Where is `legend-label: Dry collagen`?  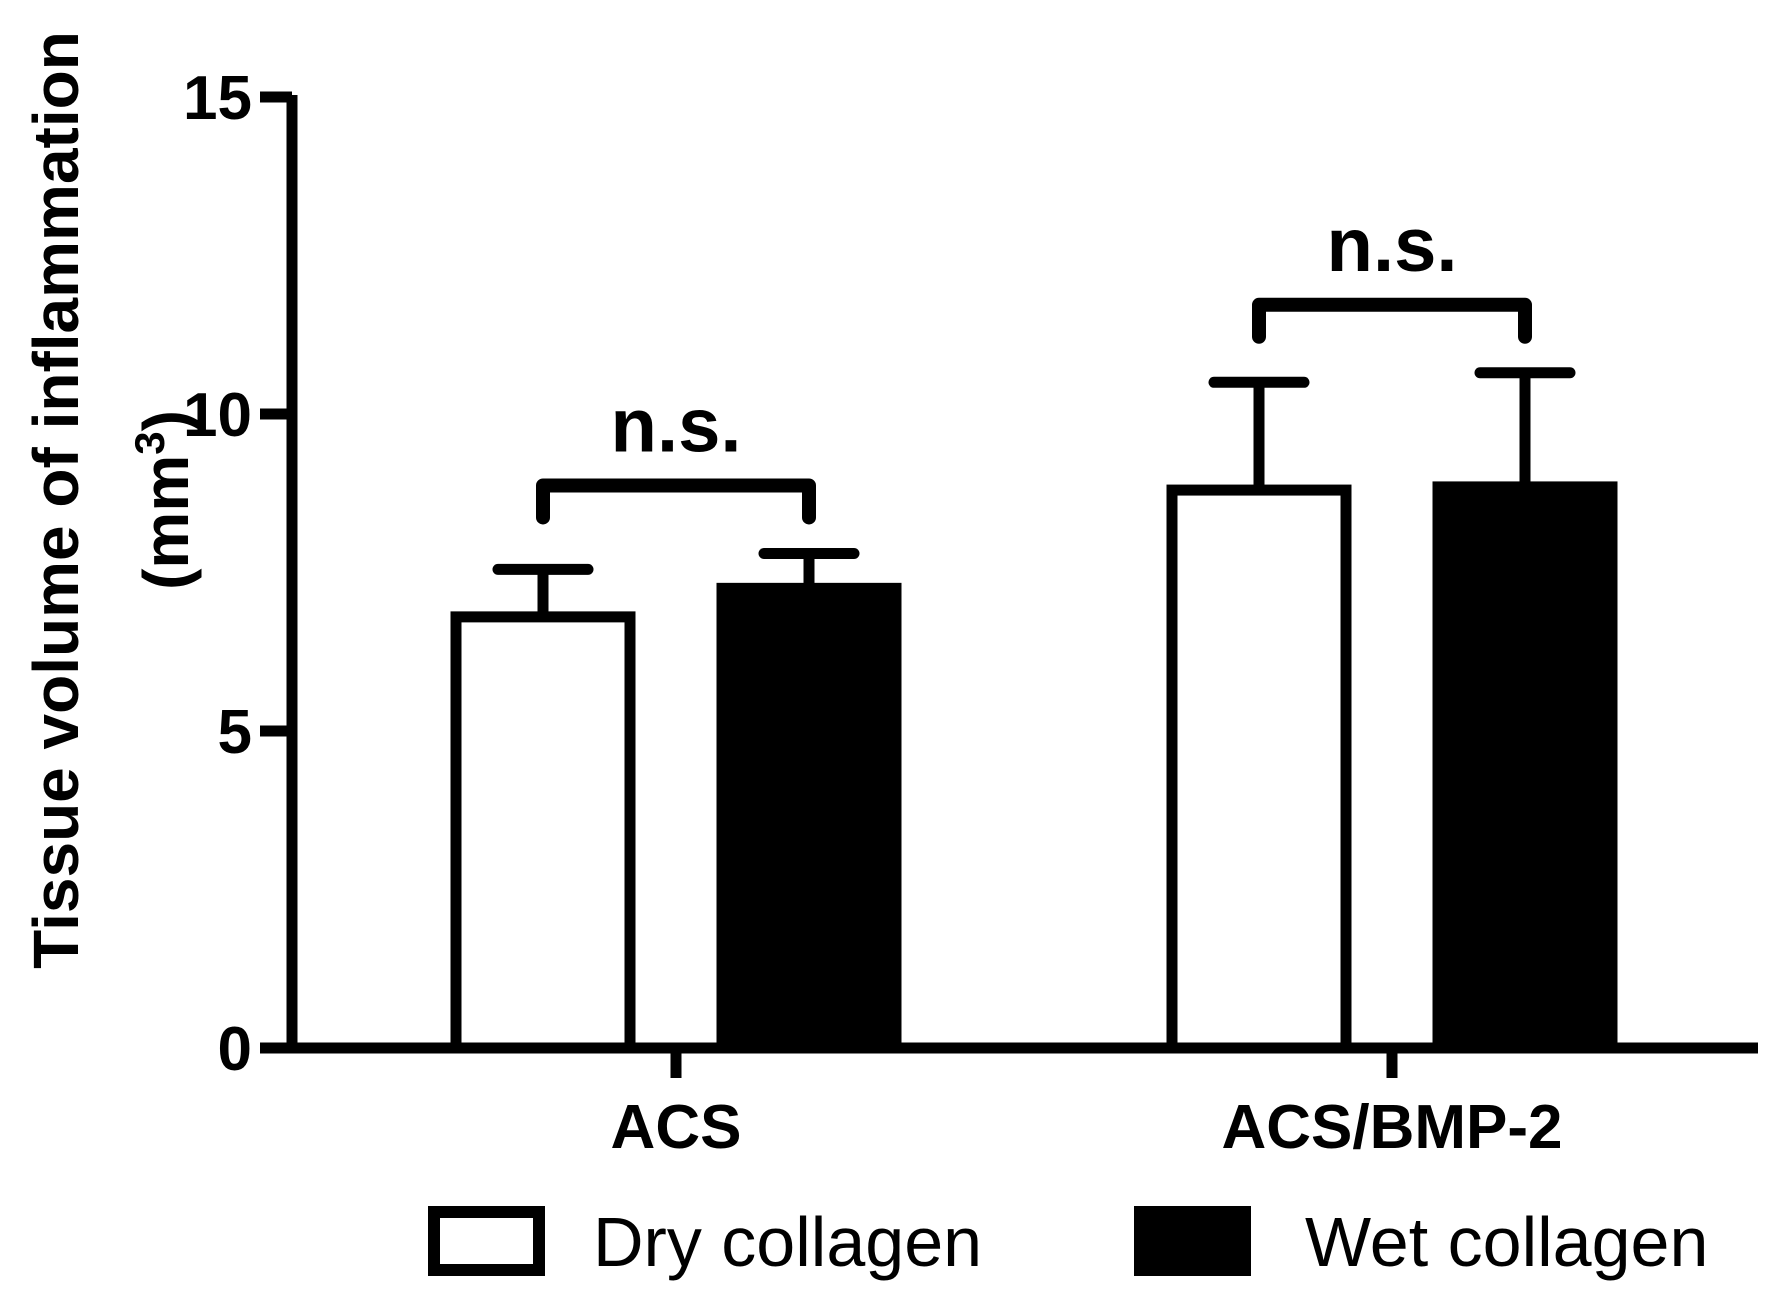
legend-label: Dry collagen is located at coordinates (787, 1242).